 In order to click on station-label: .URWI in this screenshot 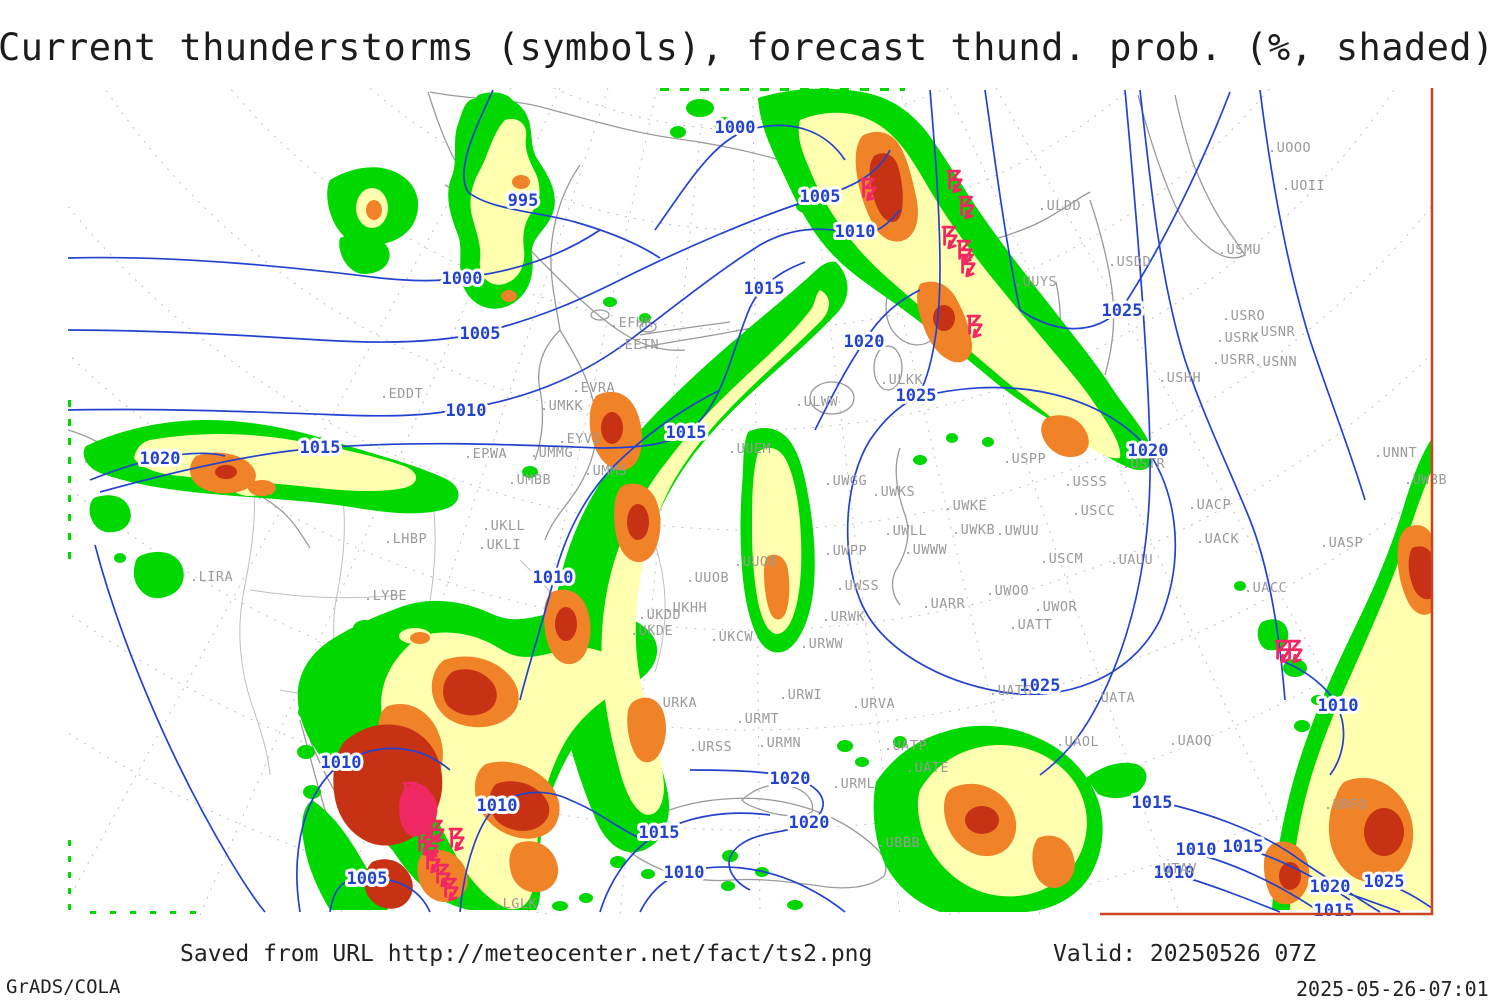, I will do `click(800, 695)`.